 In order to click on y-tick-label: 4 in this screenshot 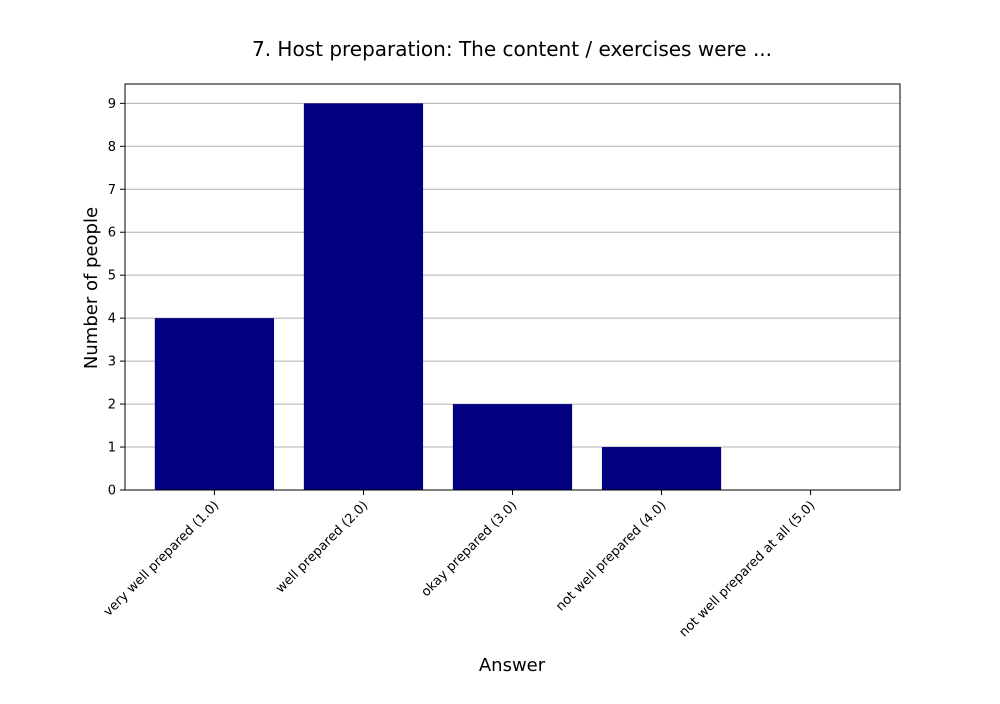, I will do `click(112, 319)`.